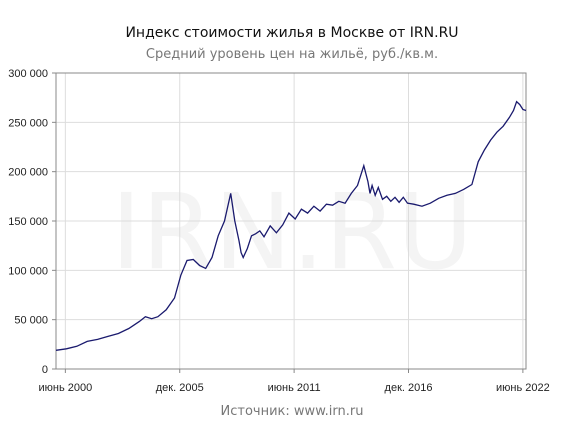  I want to click on y-tick-label: 0, so click(45, 370).